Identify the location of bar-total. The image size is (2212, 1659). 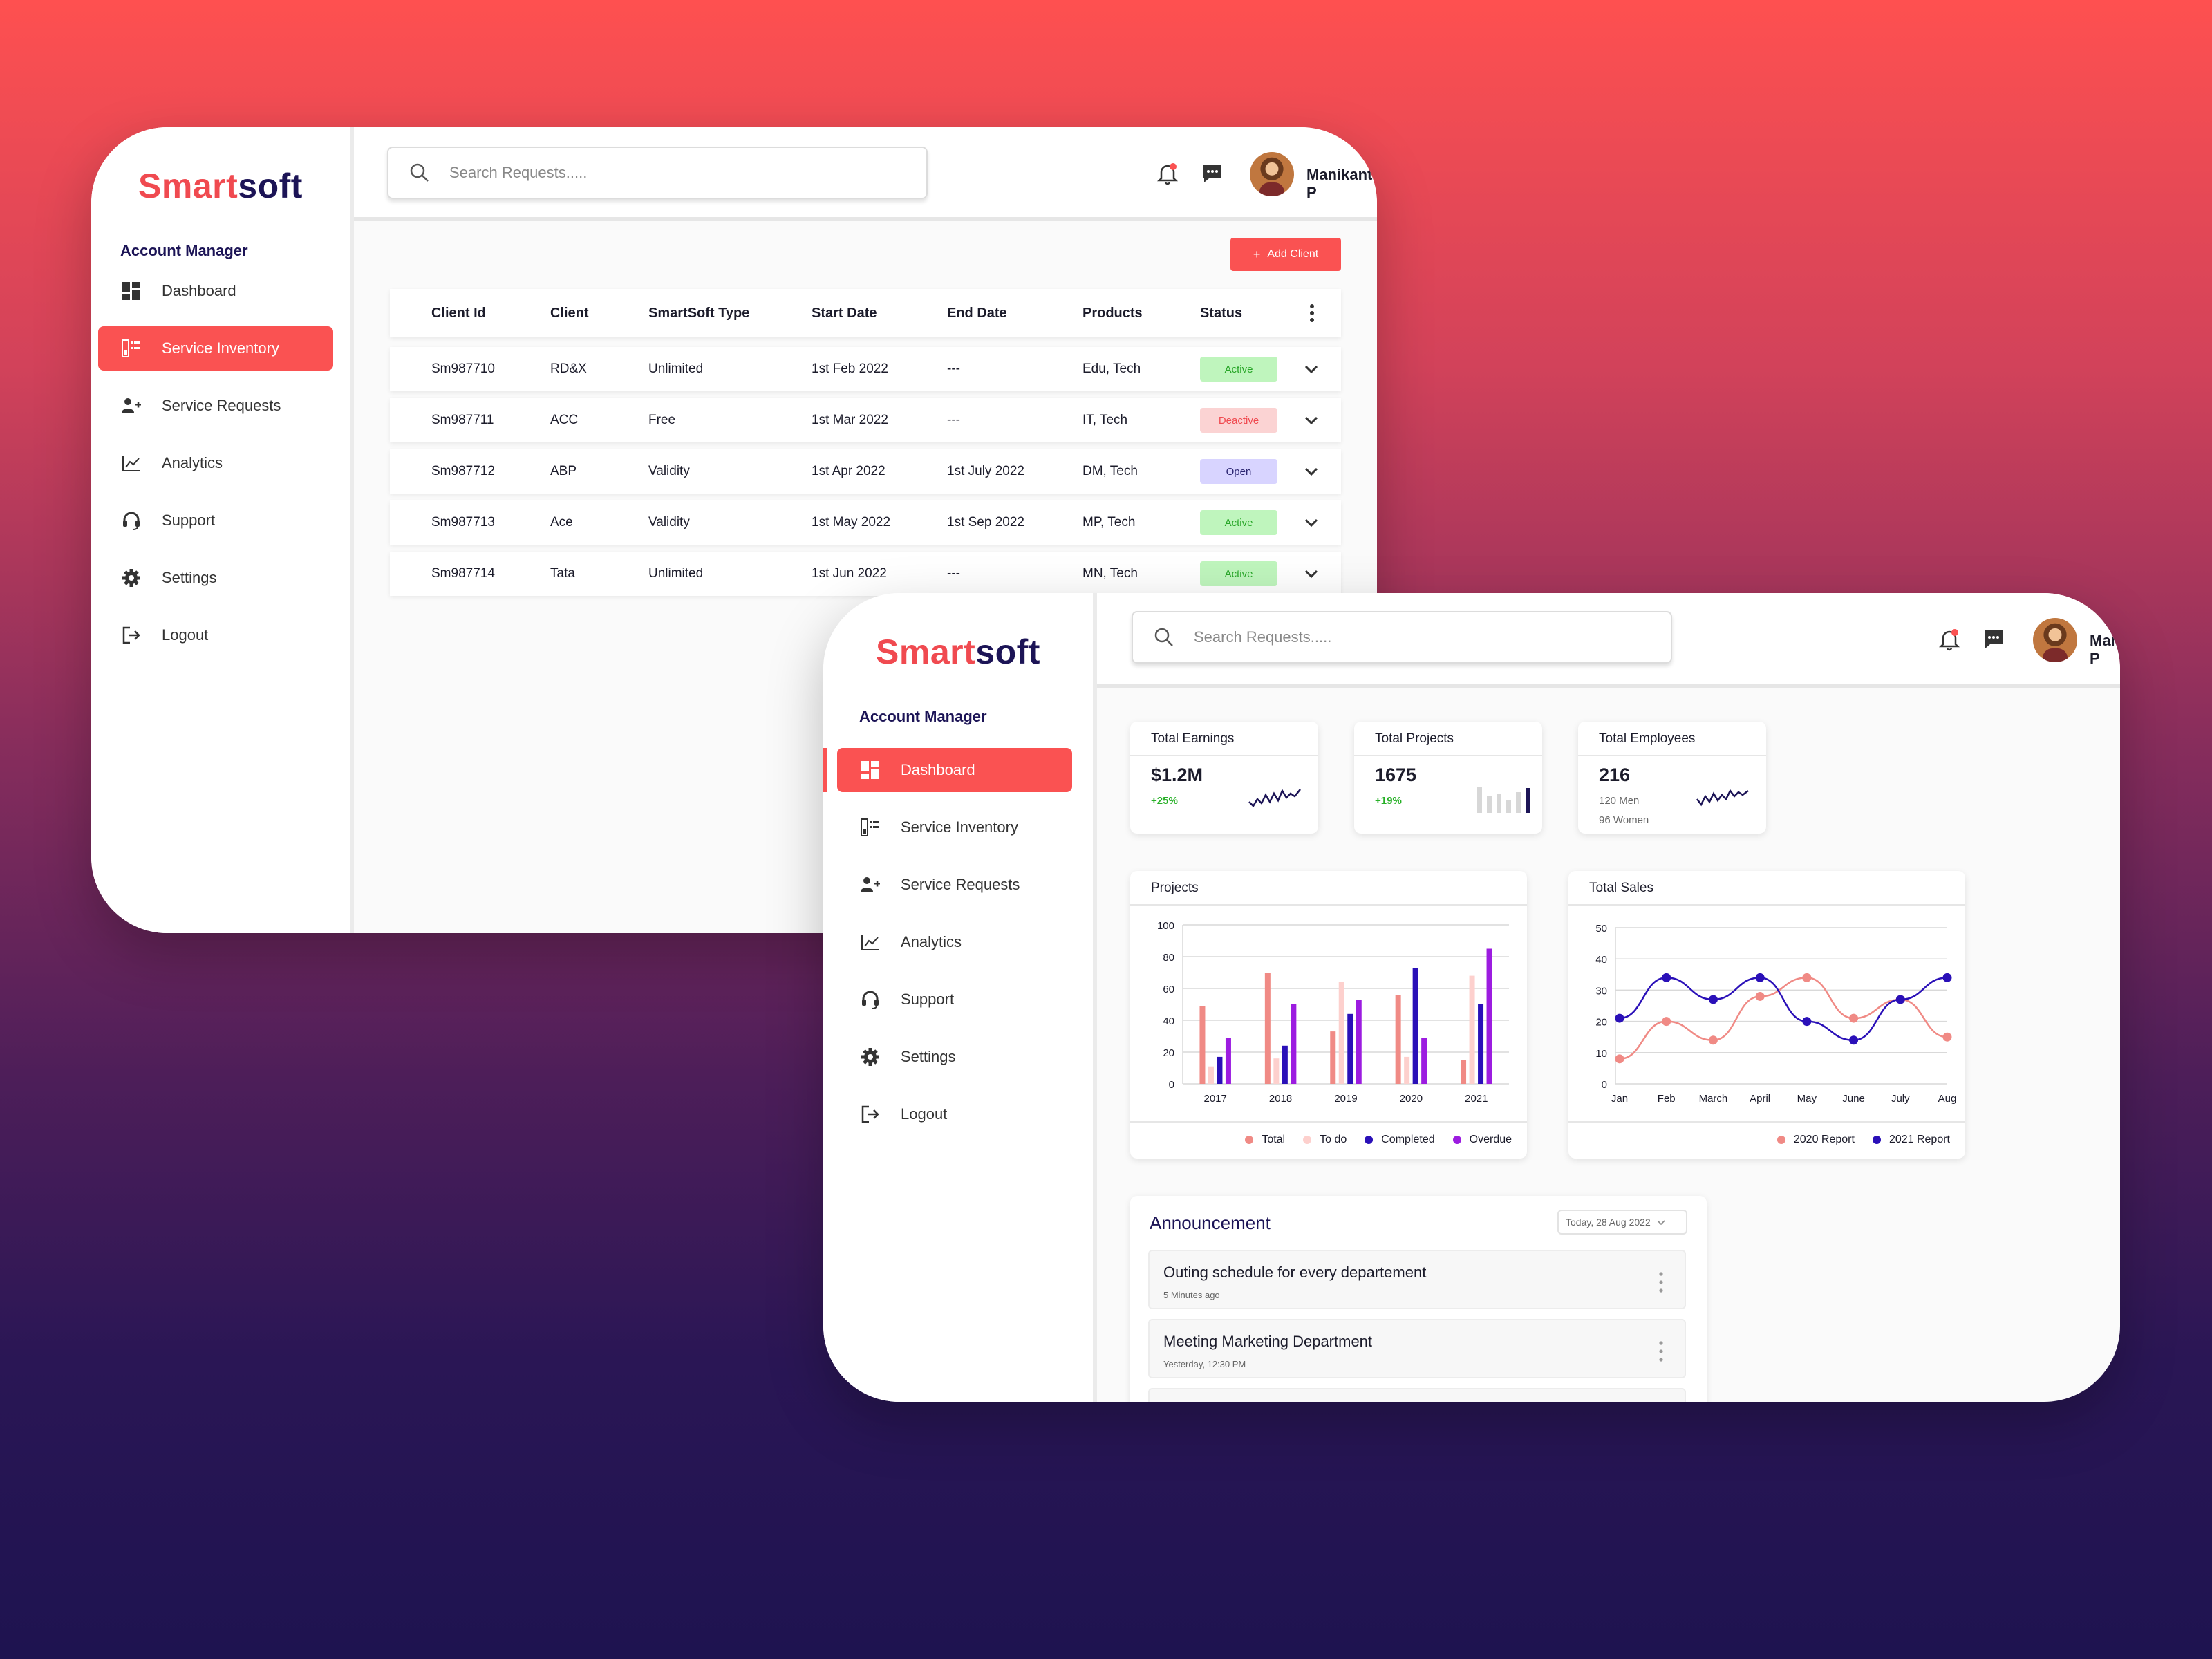
(1464, 1072).